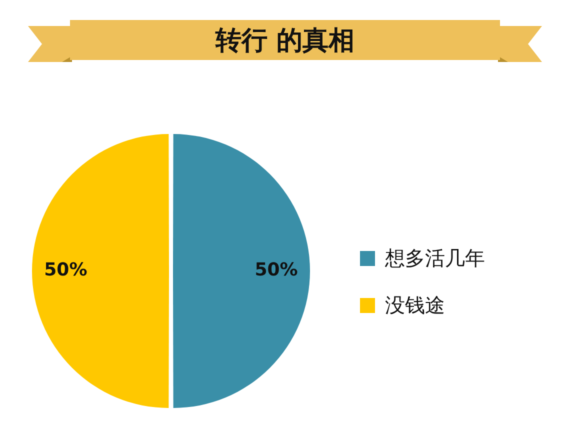  I want to click on chart-title: 转行 的真相, so click(285, 41).